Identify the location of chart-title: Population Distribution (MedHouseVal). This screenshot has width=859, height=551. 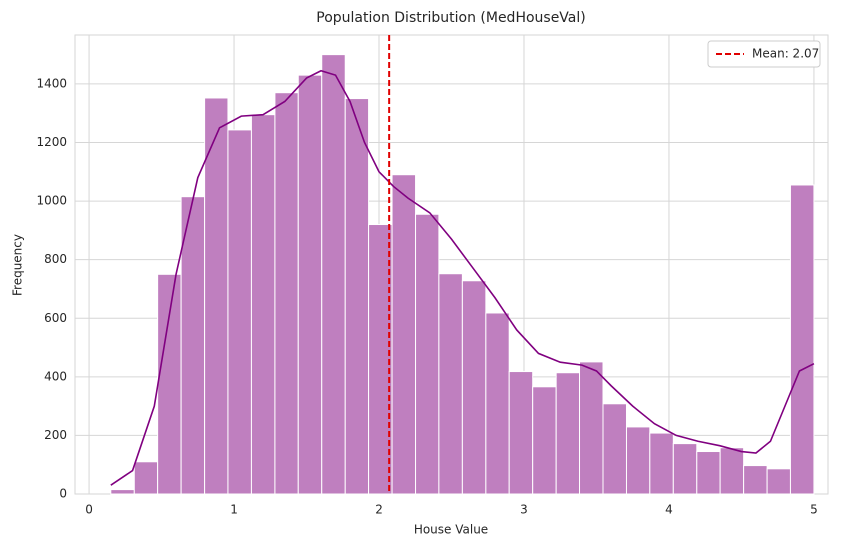
(450, 18).